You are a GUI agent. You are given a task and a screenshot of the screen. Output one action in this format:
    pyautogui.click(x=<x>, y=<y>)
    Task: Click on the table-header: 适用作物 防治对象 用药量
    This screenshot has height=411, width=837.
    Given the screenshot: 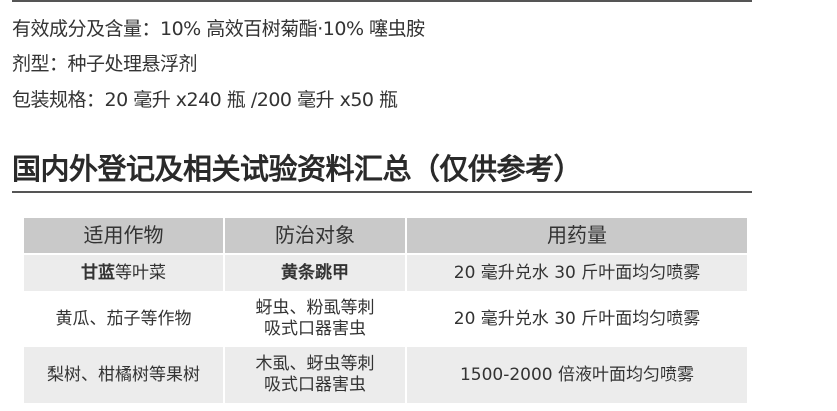 What is the action you would take?
    pyautogui.click(x=385, y=235)
    